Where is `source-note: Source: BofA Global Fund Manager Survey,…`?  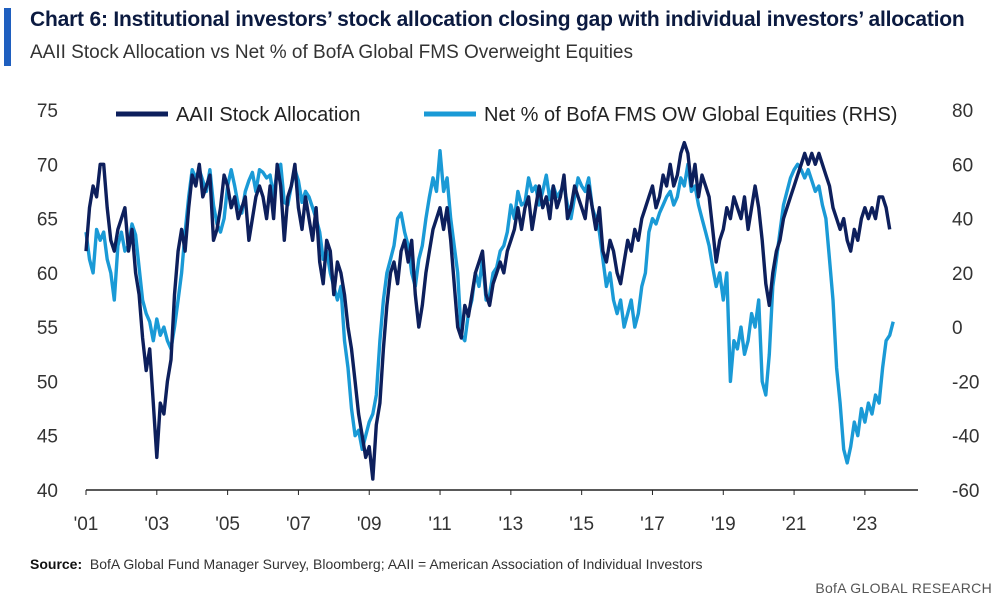 source-note: Source: BofA Global Fund Manager Survey,… is located at coordinates (366, 564).